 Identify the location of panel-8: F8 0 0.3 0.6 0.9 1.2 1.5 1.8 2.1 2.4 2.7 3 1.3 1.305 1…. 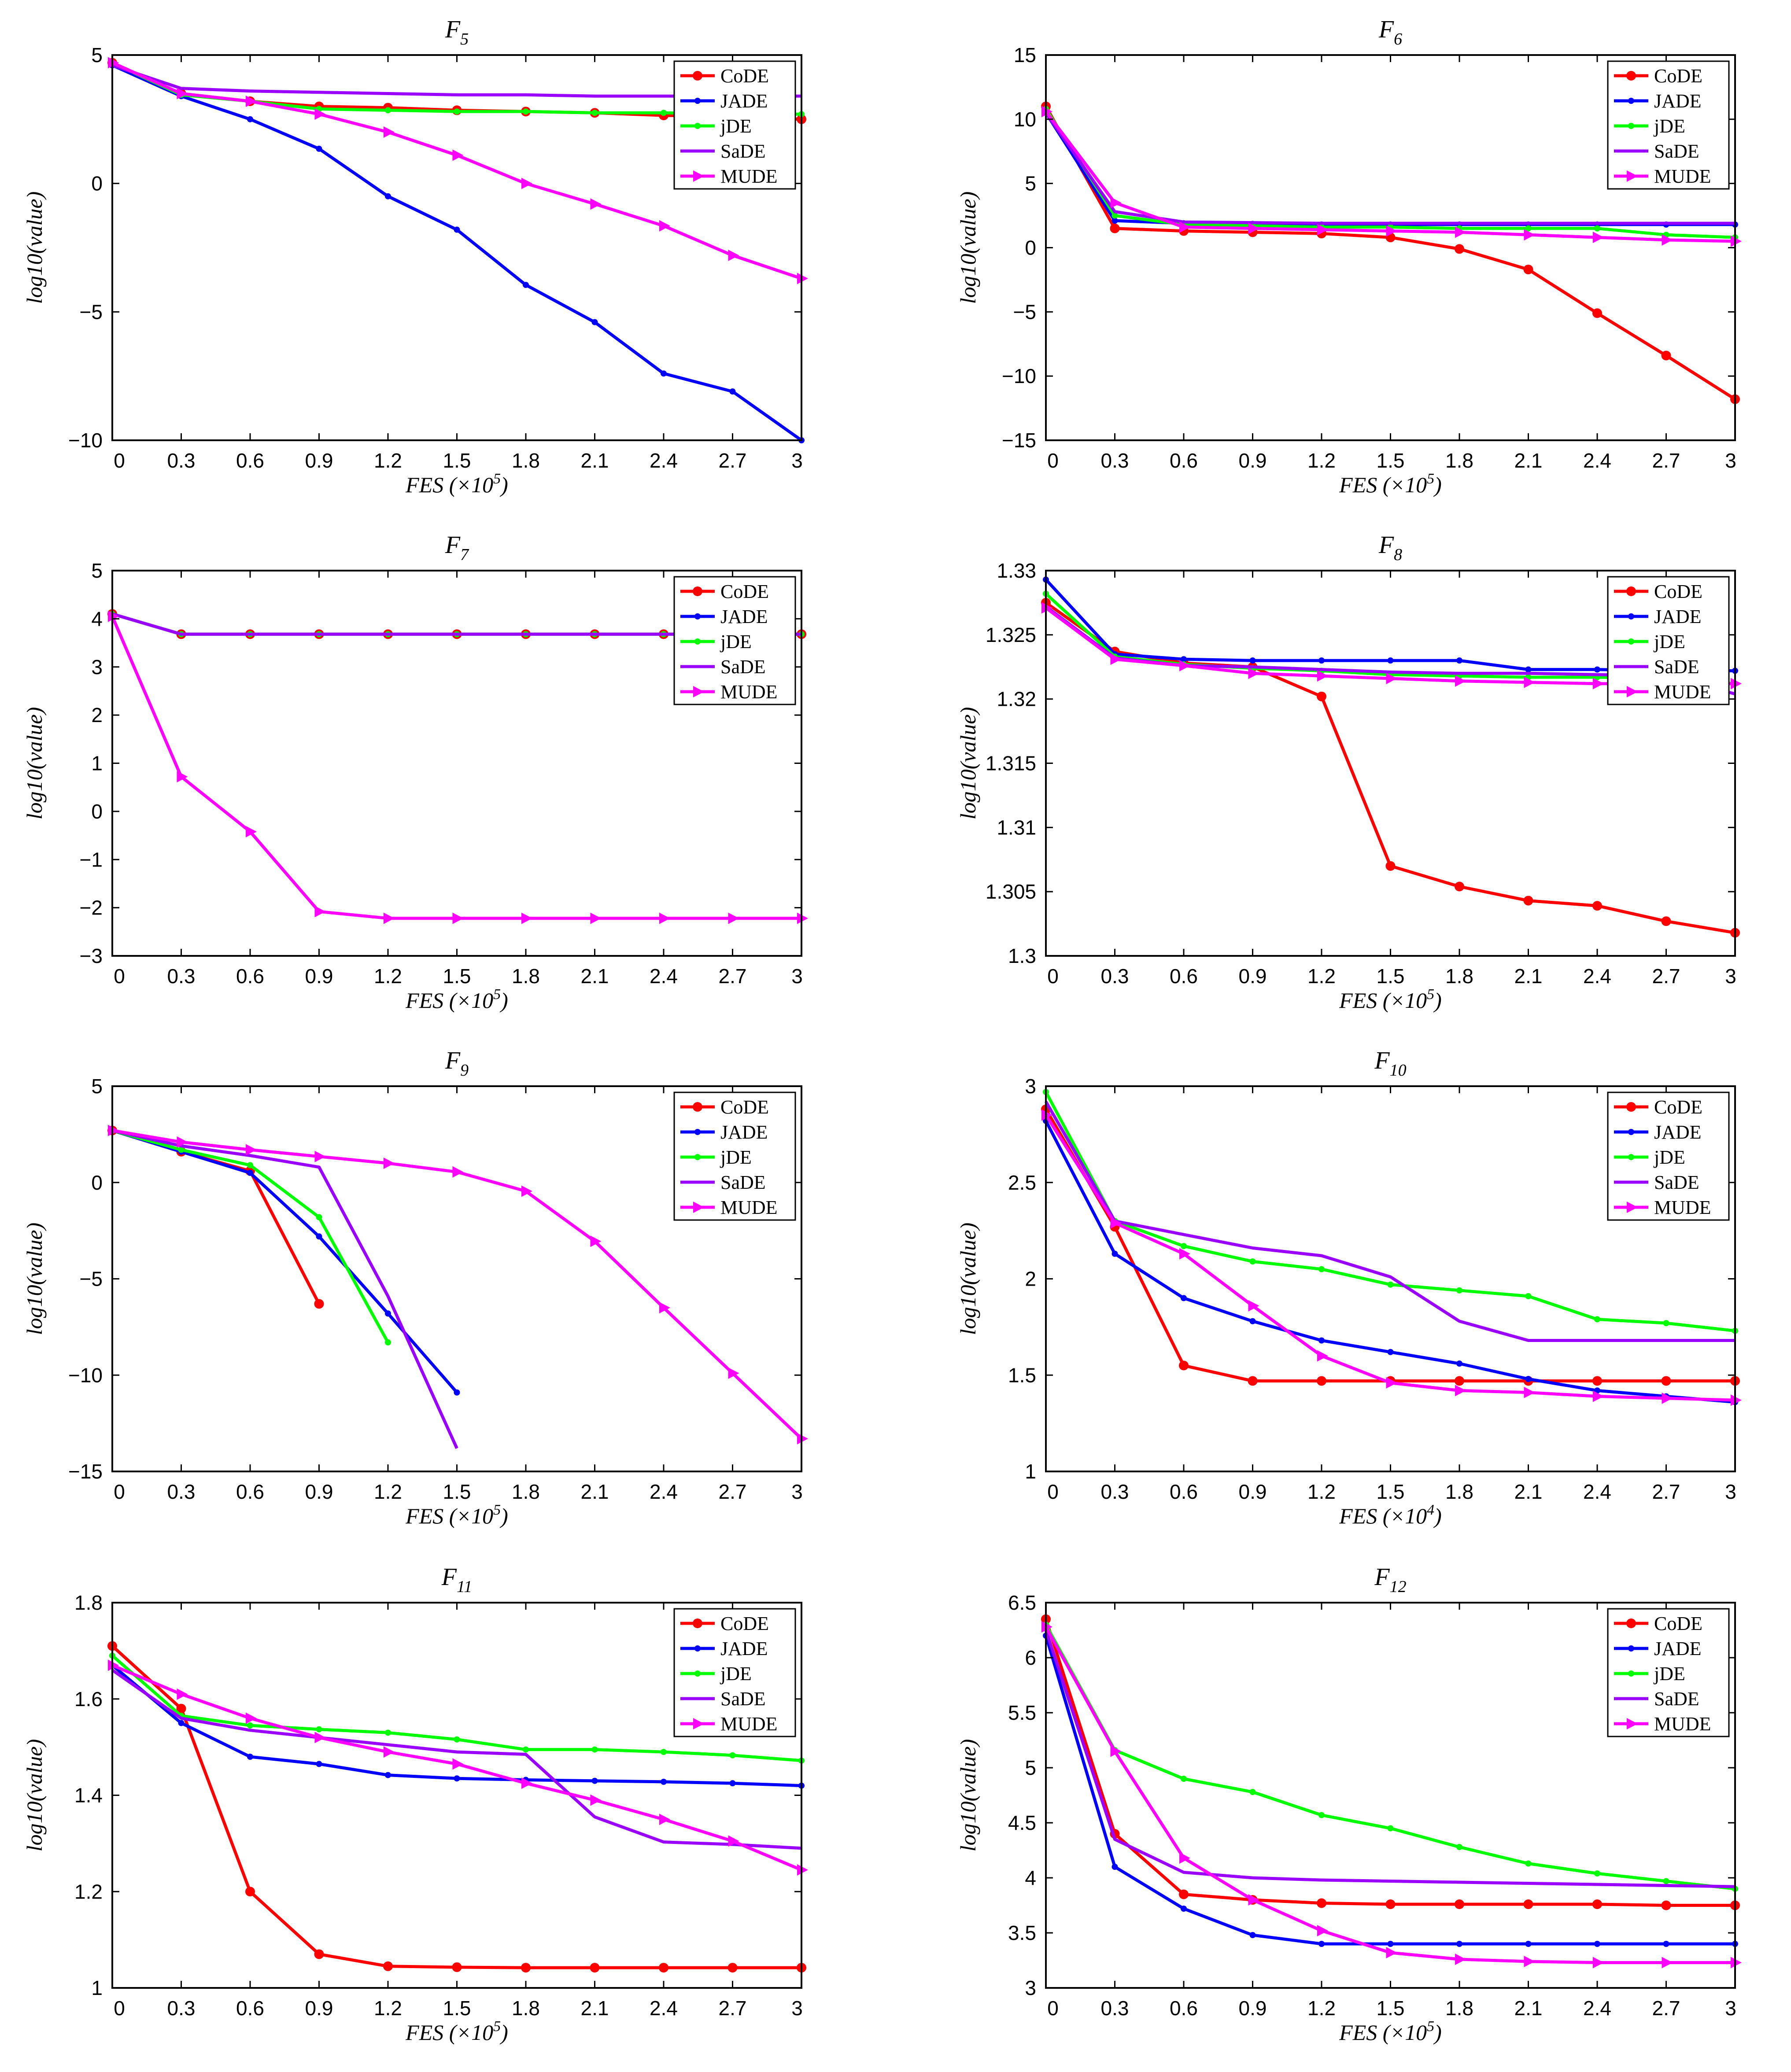
(1349, 772).